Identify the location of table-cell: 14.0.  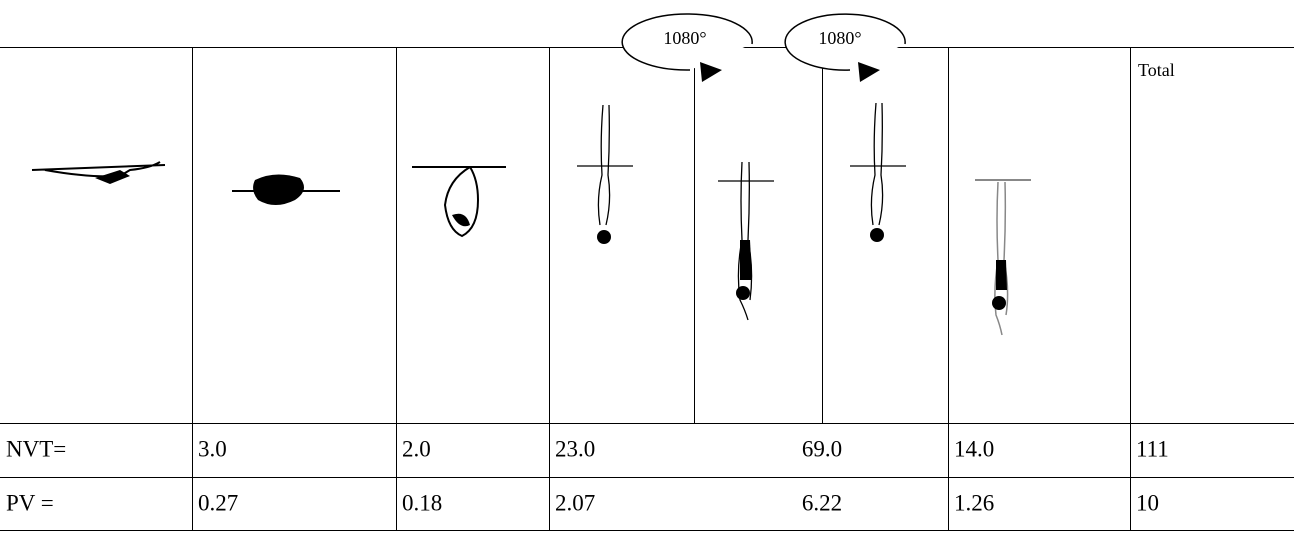
(974, 448).